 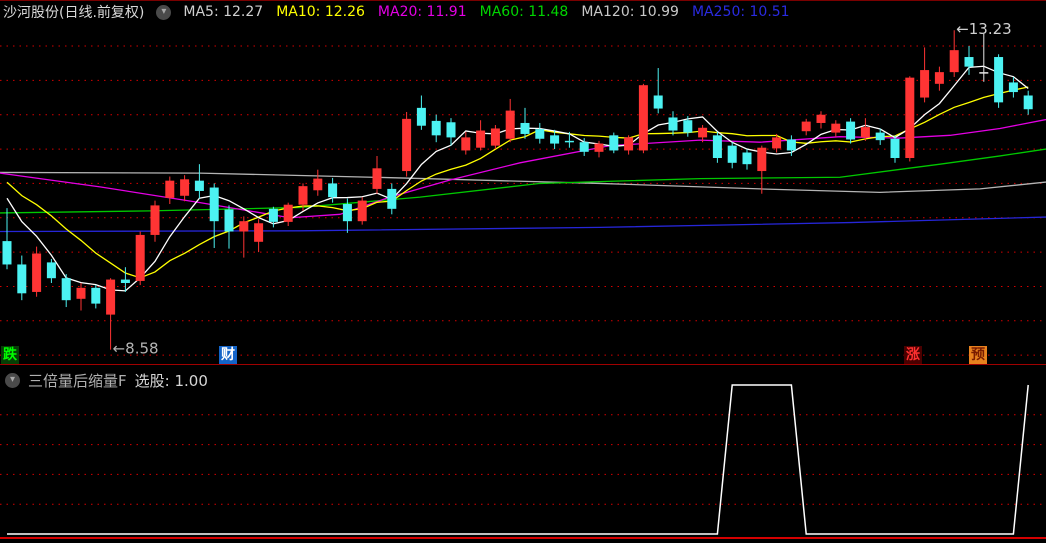 What do you see at coordinates (978, 355) in the screenshot?
I see `event-tag-预: 预` at bounding box center [978, 355].